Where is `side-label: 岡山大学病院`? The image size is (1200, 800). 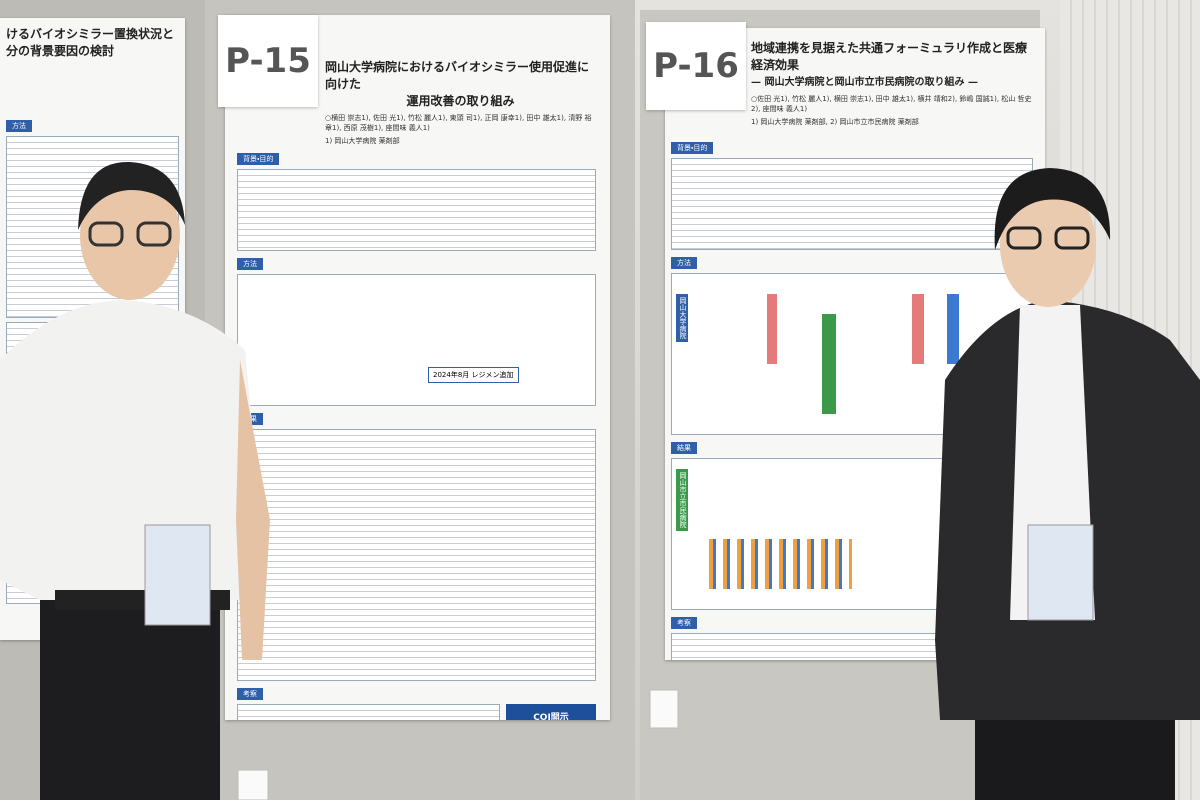 side-label: 岡山大学病院 is located at coordinates (682, 318).